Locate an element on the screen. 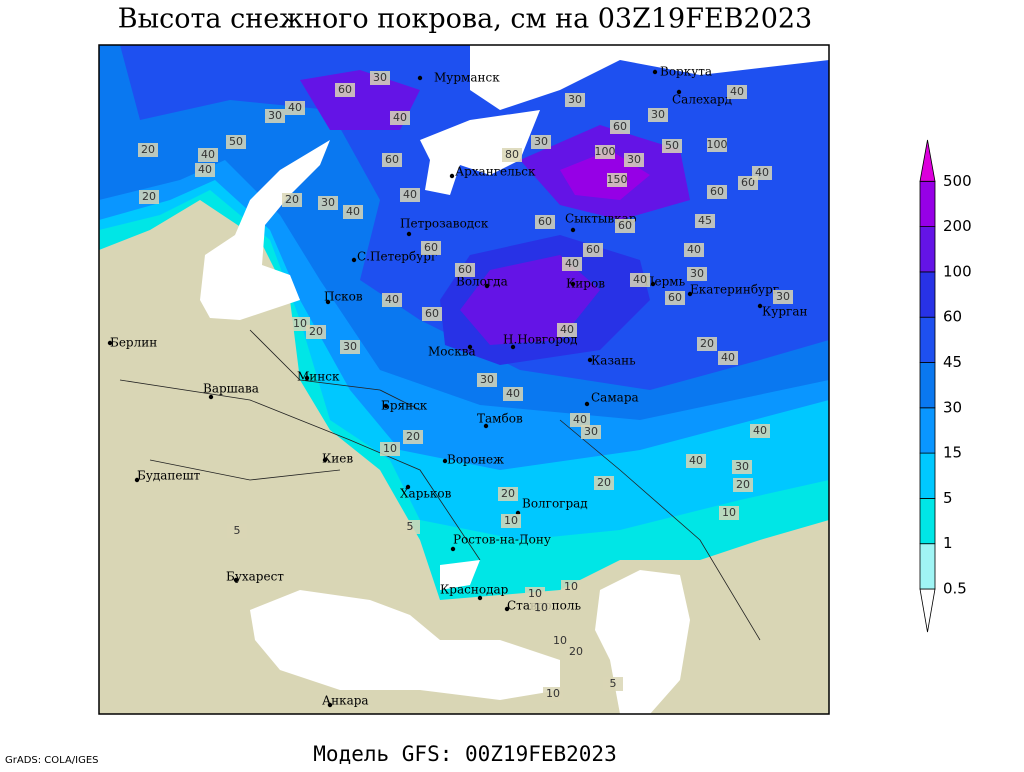  city-label: Харьков is located at coordinates (426, 494).